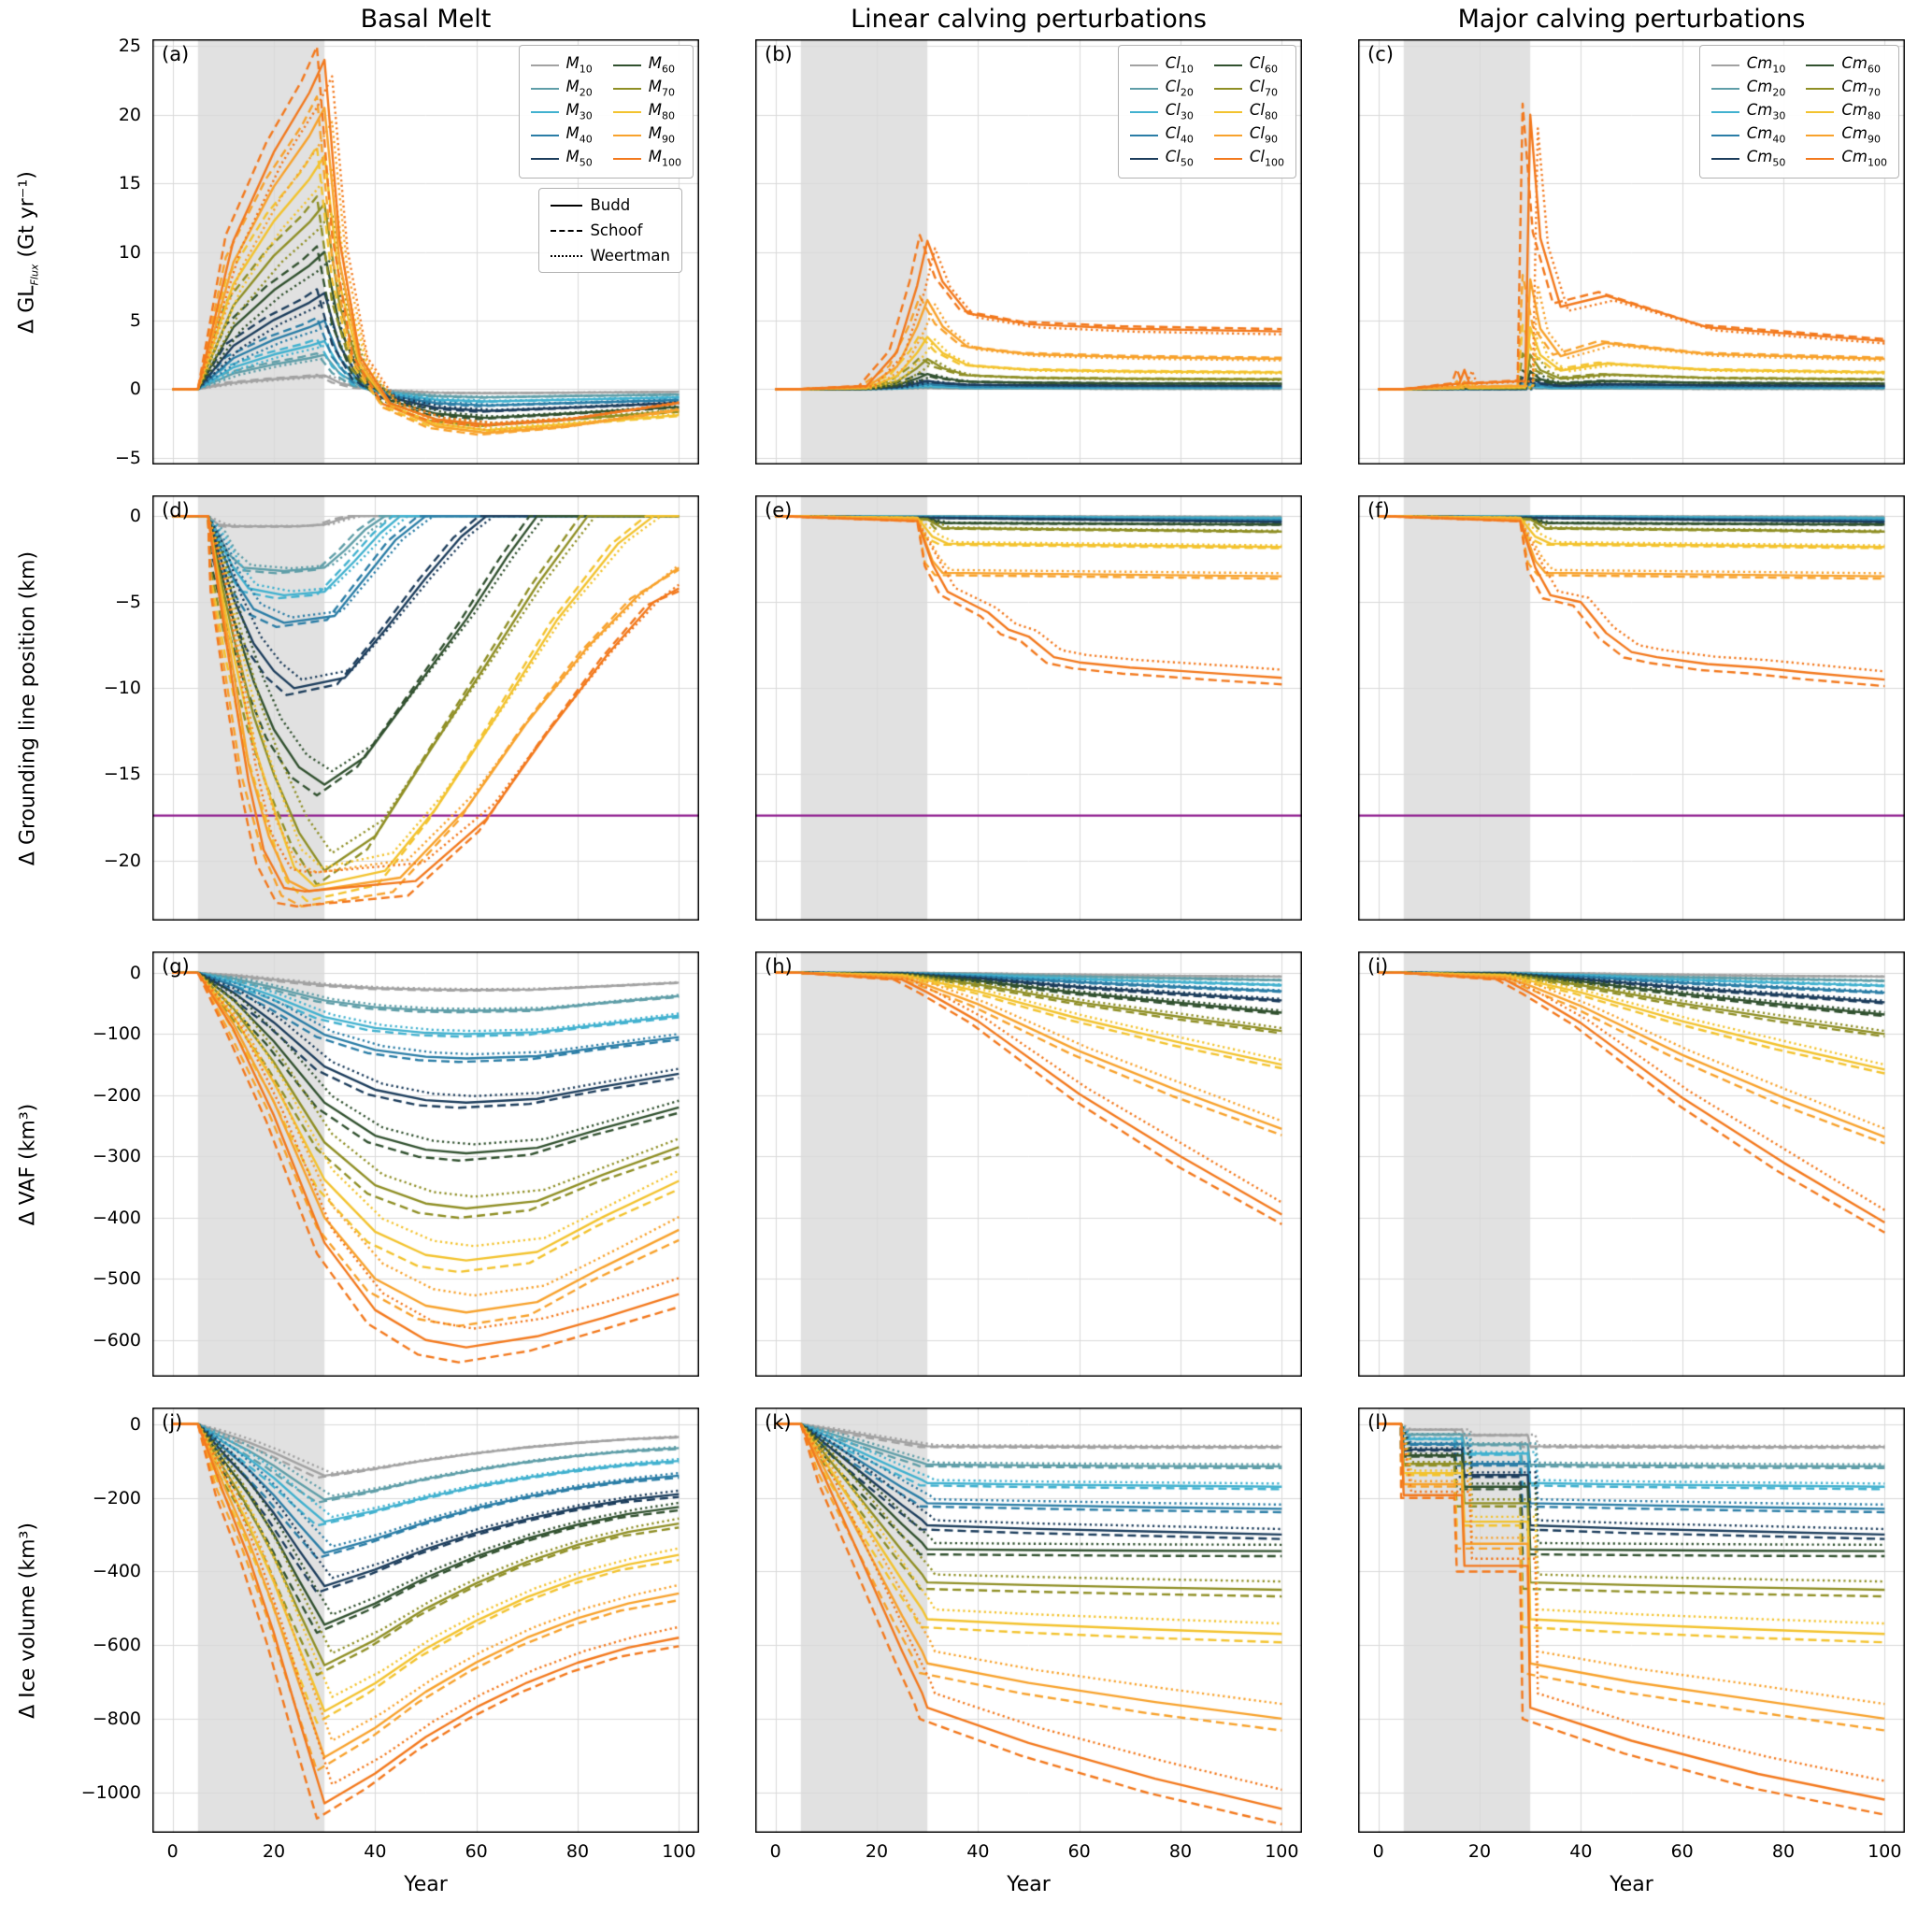  I want to click on legend-item: Schoof, so click(610, 230).